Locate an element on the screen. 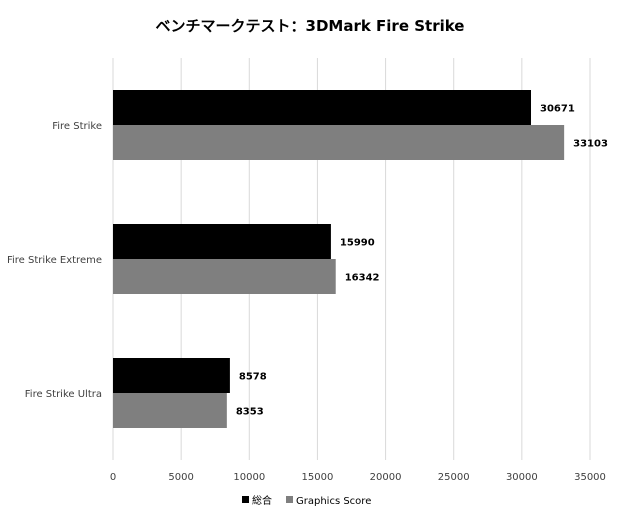  category-label: Fire Strike Ultra is located at coordinates (63, 394).